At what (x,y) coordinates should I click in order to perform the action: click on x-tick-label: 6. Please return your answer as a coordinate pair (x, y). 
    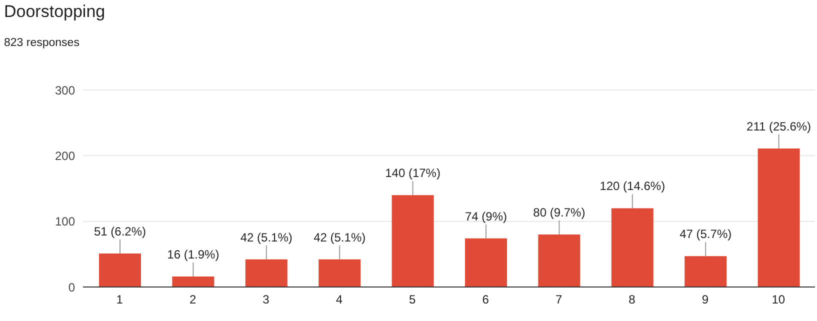
    Looking at the image, I should click on (486, 299).